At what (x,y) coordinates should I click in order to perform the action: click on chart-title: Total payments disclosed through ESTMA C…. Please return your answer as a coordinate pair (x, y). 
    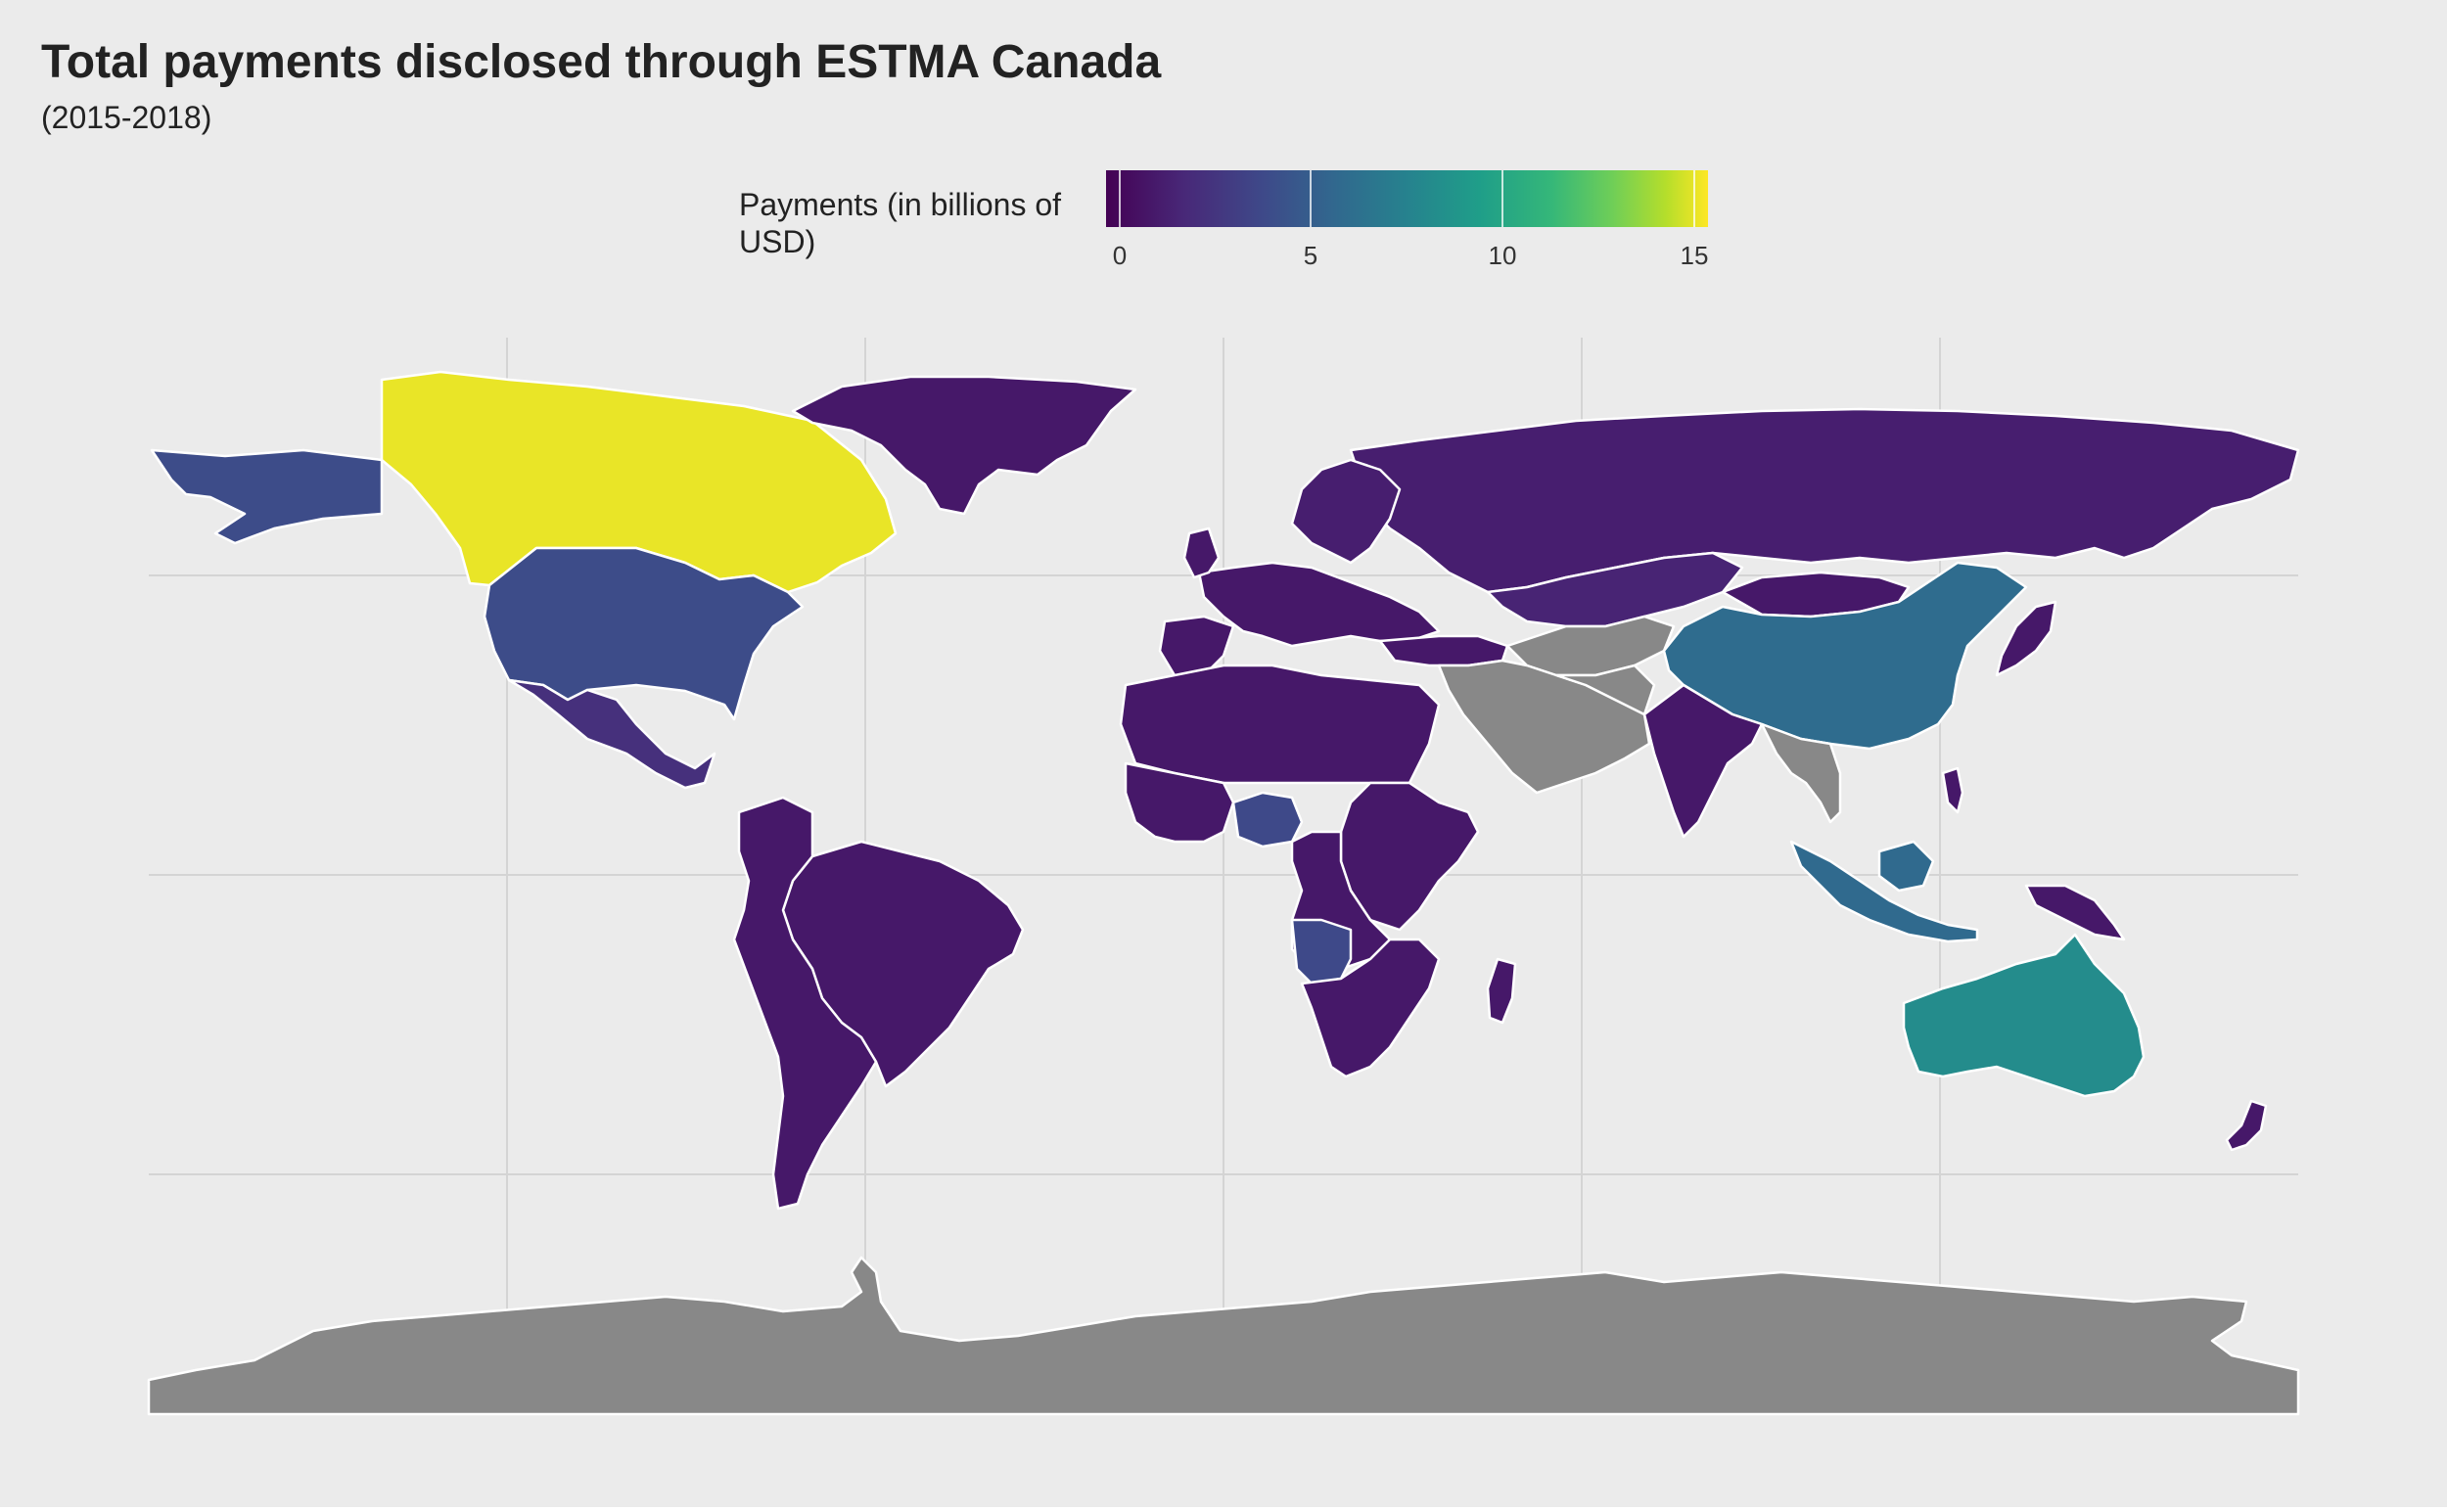
    Looking at the image, I should click on (602, 62).